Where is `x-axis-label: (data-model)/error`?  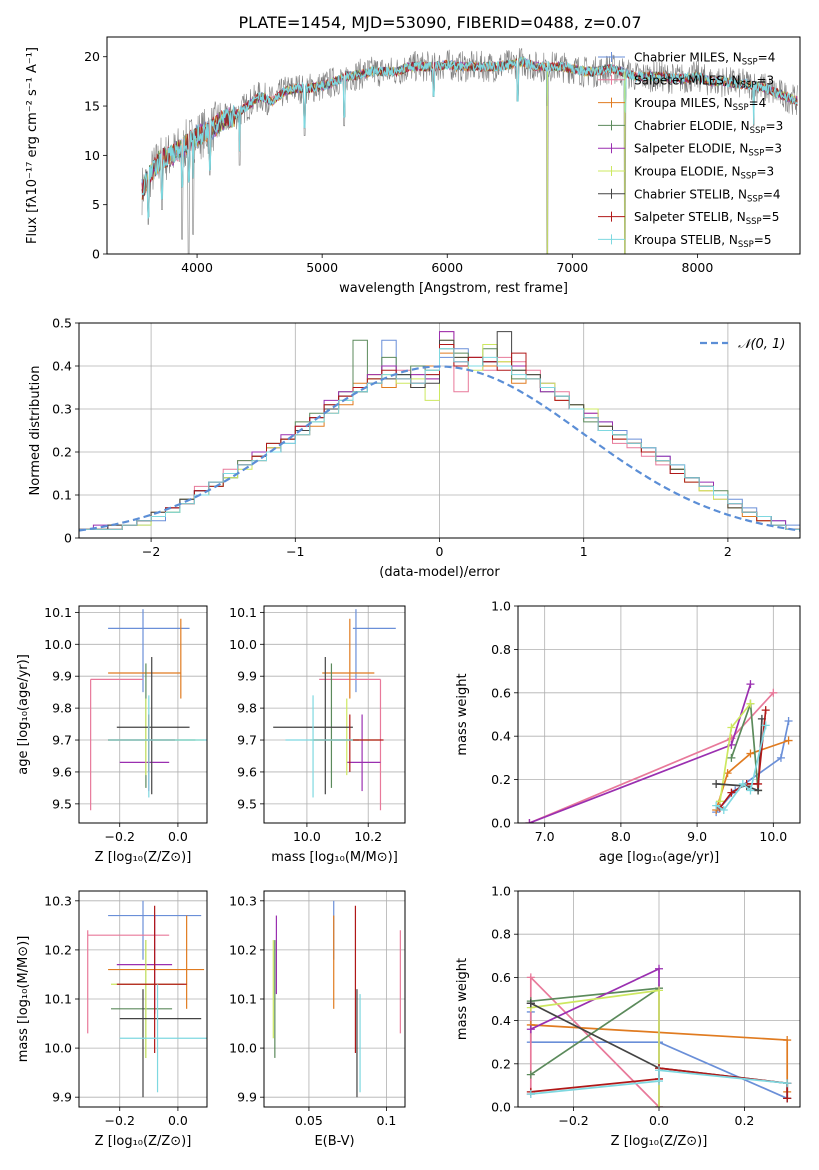
x-axis-label: (data-model)/error is located at coordinates (439, 572).